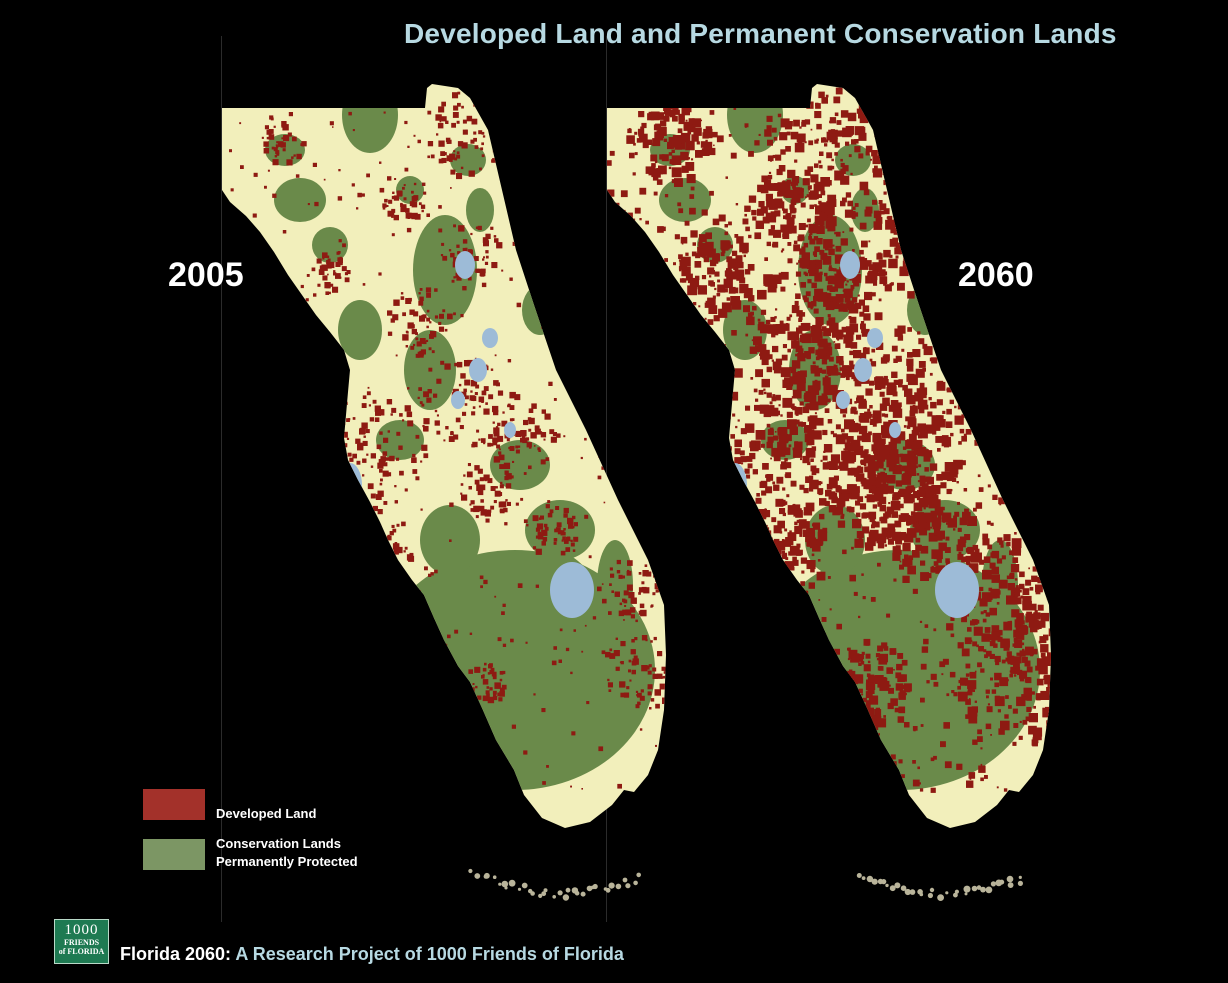 The height and width of the screenshot is (983, 1228). Describe the element at coordinates (870, 879) in the screenshot. I see `florida-keys-island` at that location.